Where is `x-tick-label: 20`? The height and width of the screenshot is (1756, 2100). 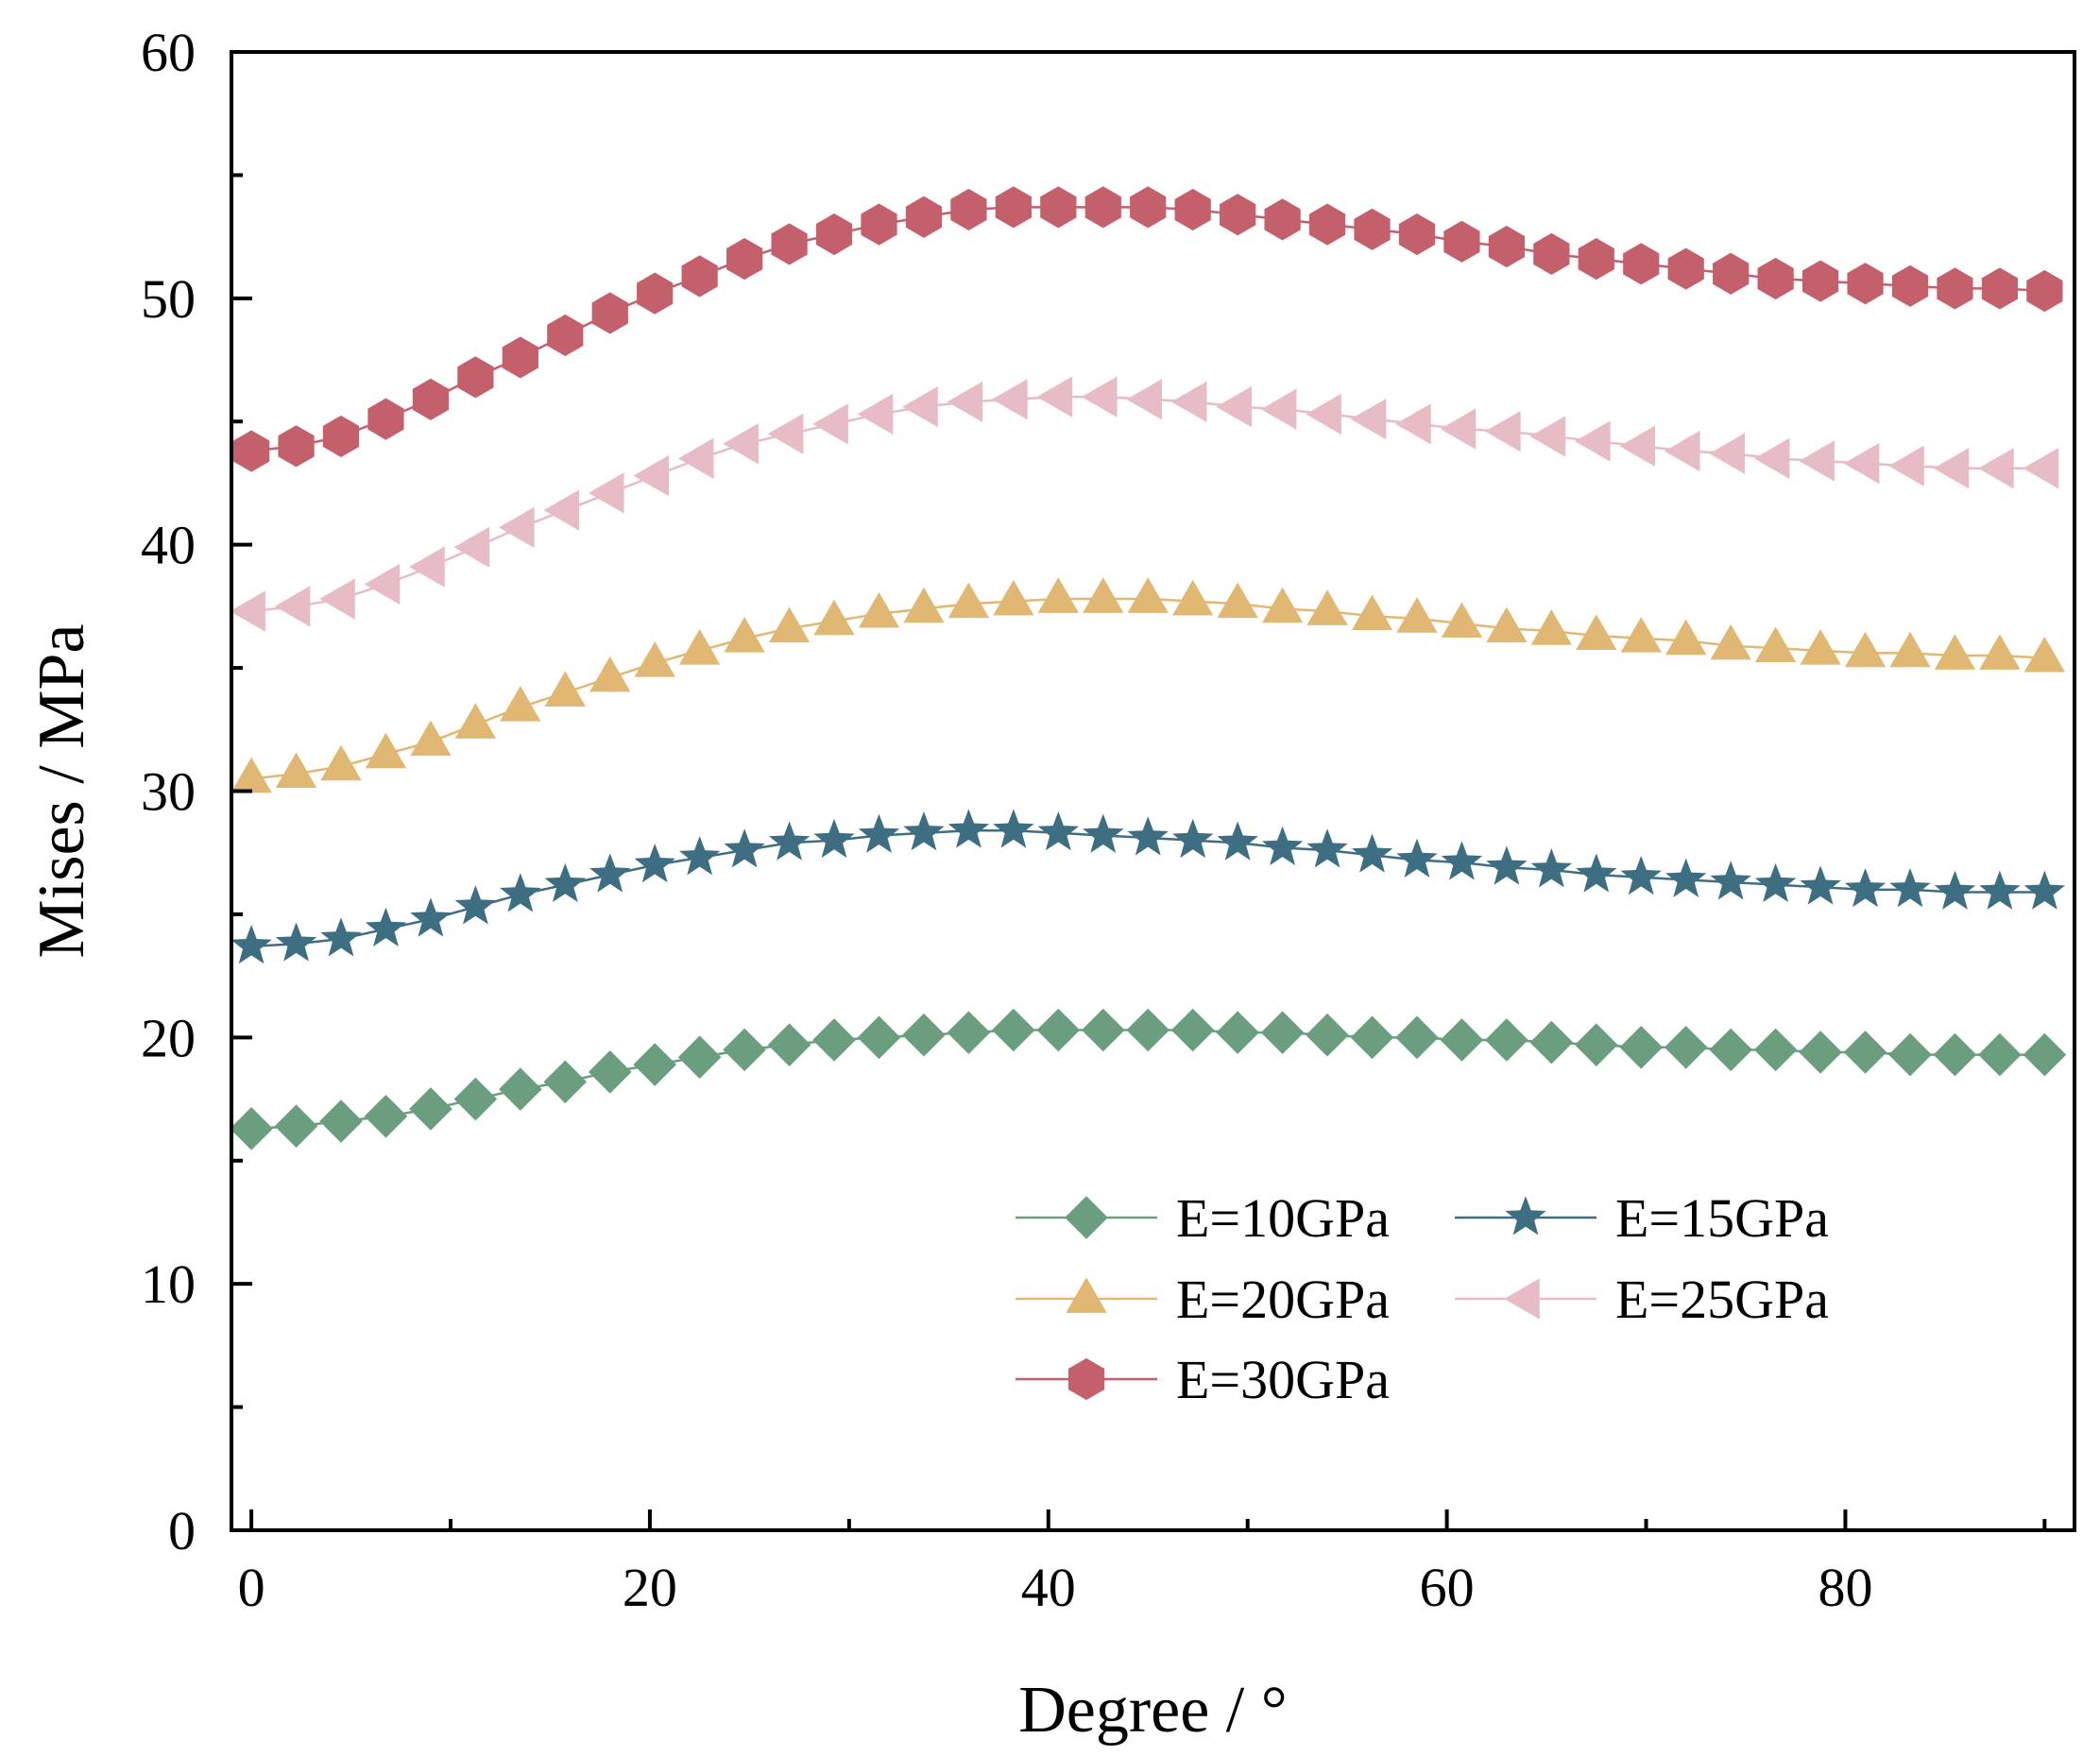
x-tick-label: 20 is located at coordinates (650, 1588).